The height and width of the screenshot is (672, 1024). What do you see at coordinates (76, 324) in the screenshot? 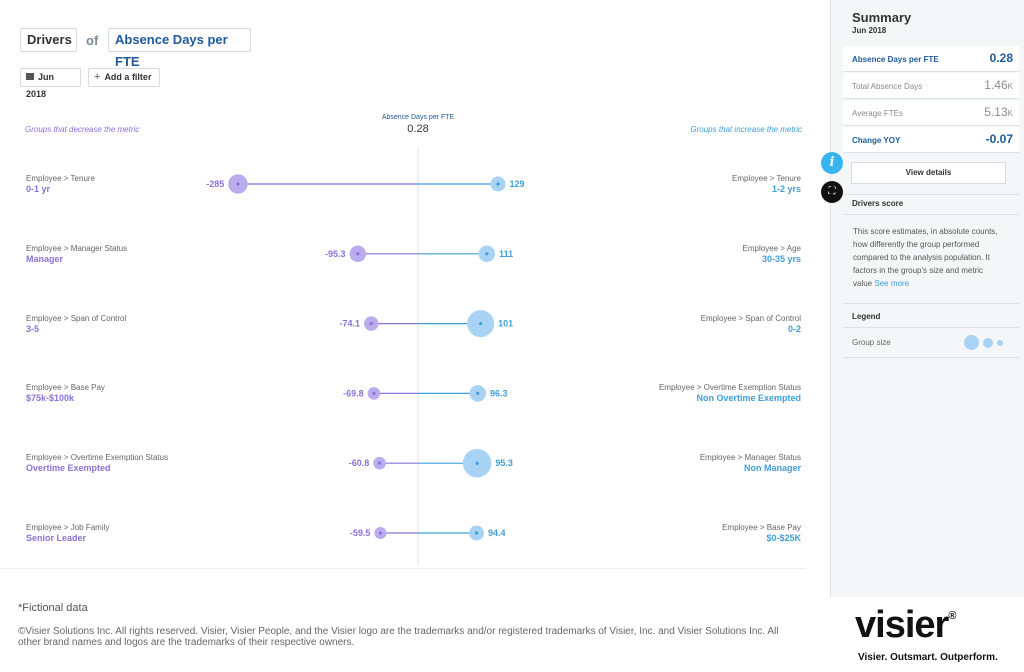
I see `decrease-group-label: Employee > Span of Control 3-5` at bounding box center [76, 324].